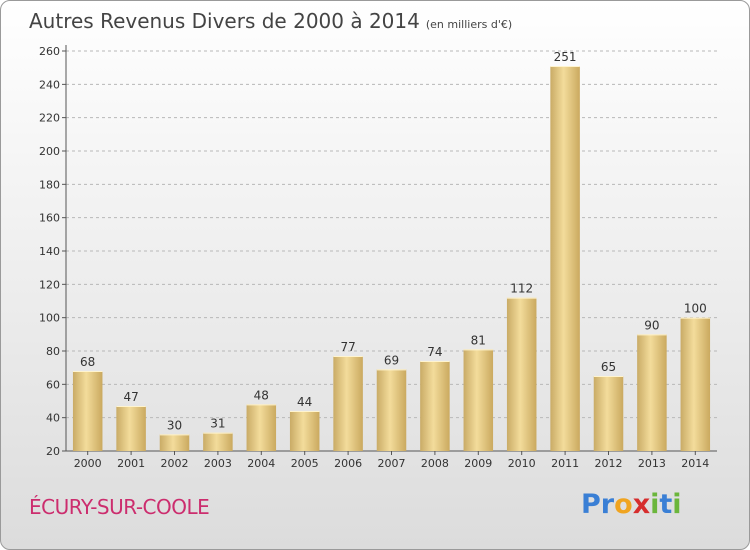  Describe the element at coordinates (348, 463) in the screenshot. I see `x-tick-label: 2006` at that location.